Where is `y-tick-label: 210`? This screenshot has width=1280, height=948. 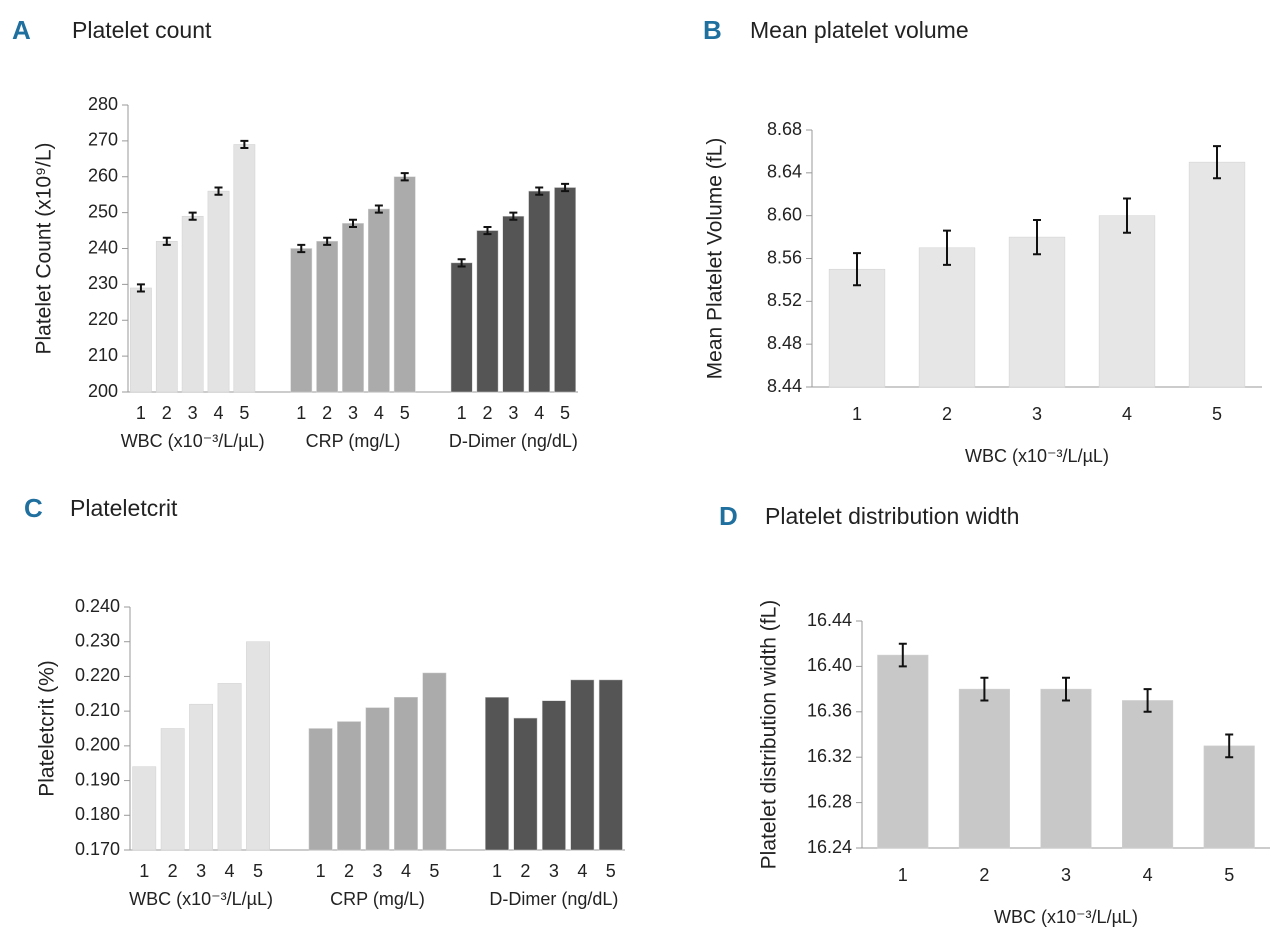
y-tick-label: 210 is located at coordinates (103, 355).